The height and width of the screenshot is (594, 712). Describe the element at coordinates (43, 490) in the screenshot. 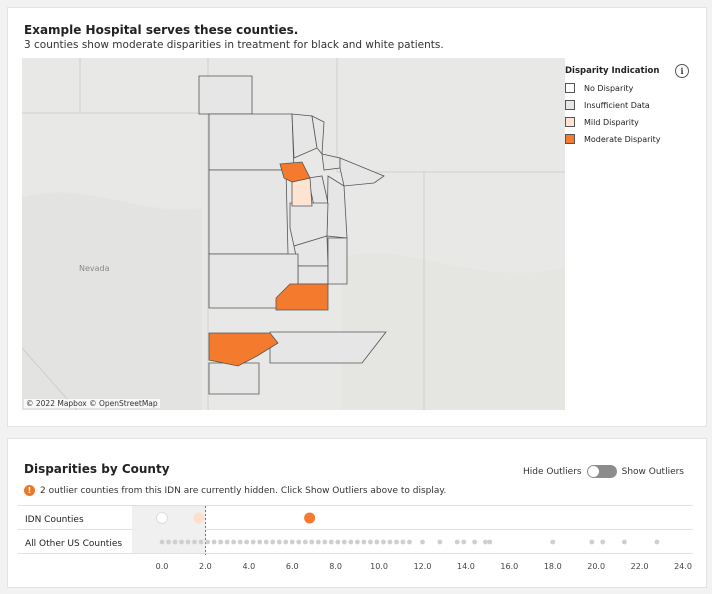

I see `notice-count: 2` at that location.